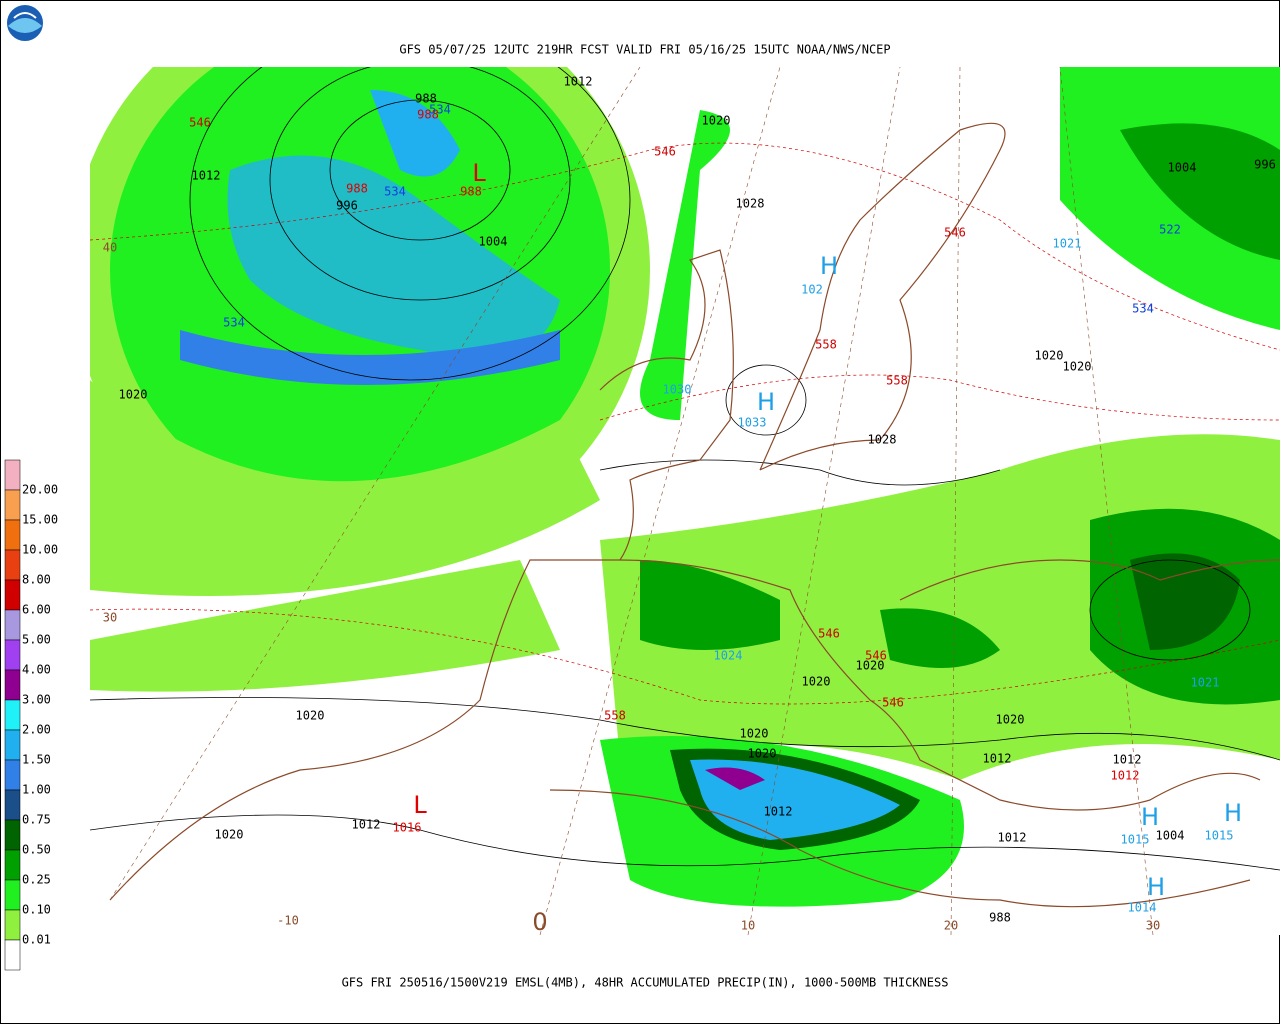 This screenshot has width=1280, height=1024. What do you see at coordinates (752, 423) in the screenshot?
I see `high-label: 1033` at bounding box center [752, 423].